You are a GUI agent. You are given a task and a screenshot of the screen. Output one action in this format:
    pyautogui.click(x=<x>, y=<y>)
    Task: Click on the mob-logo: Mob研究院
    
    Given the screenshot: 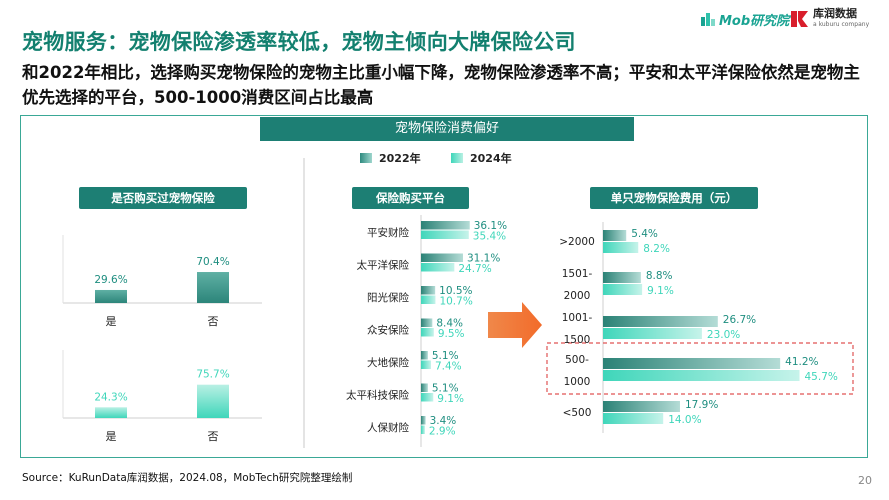 What is the action you would take?
    pyautogui.click(x=744, y=19)
    